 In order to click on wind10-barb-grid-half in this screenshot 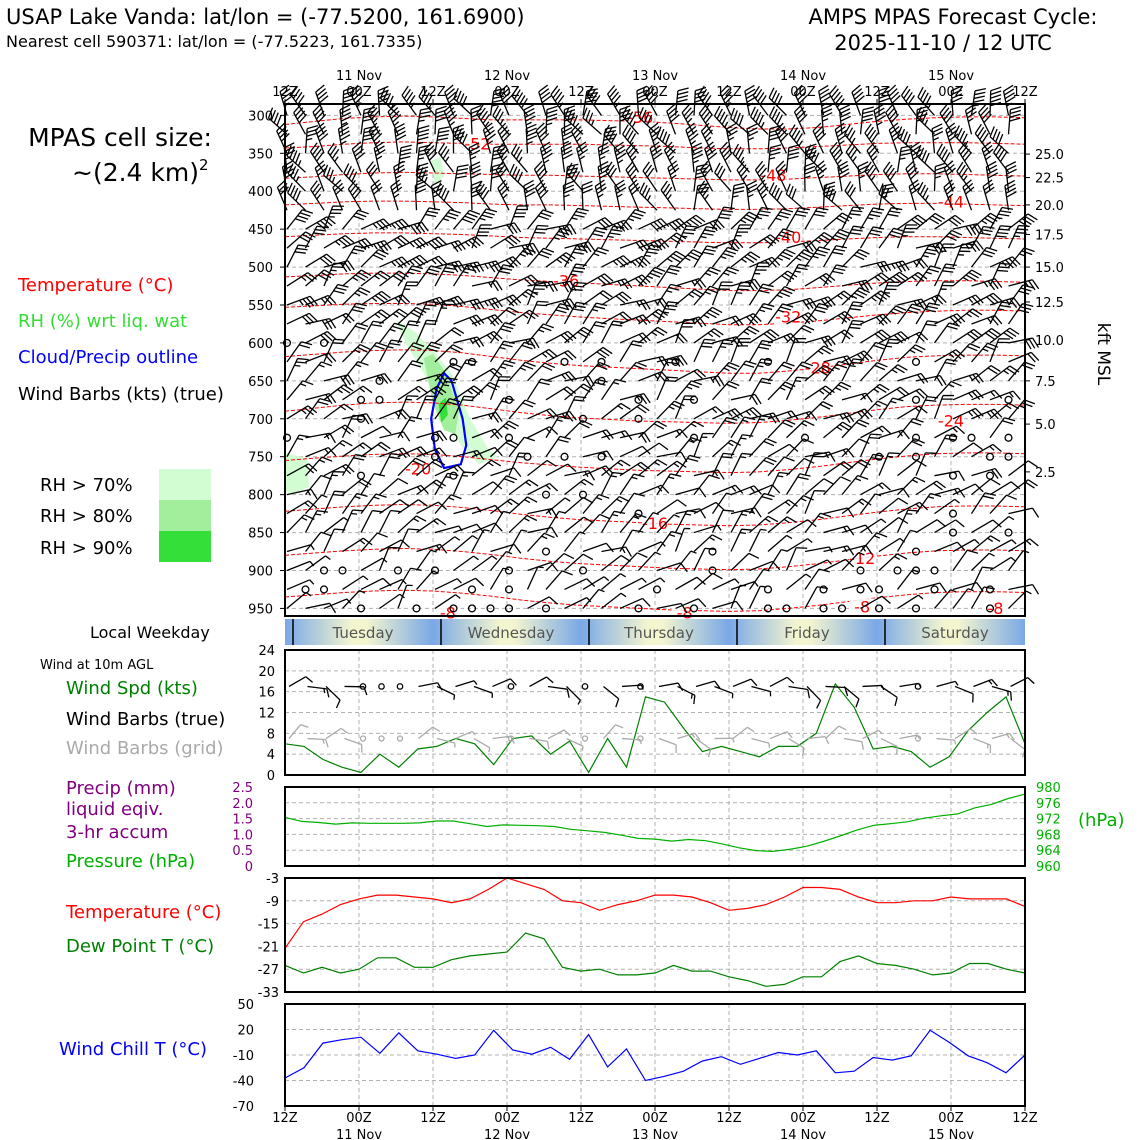, I will do `click(955, 742)`.